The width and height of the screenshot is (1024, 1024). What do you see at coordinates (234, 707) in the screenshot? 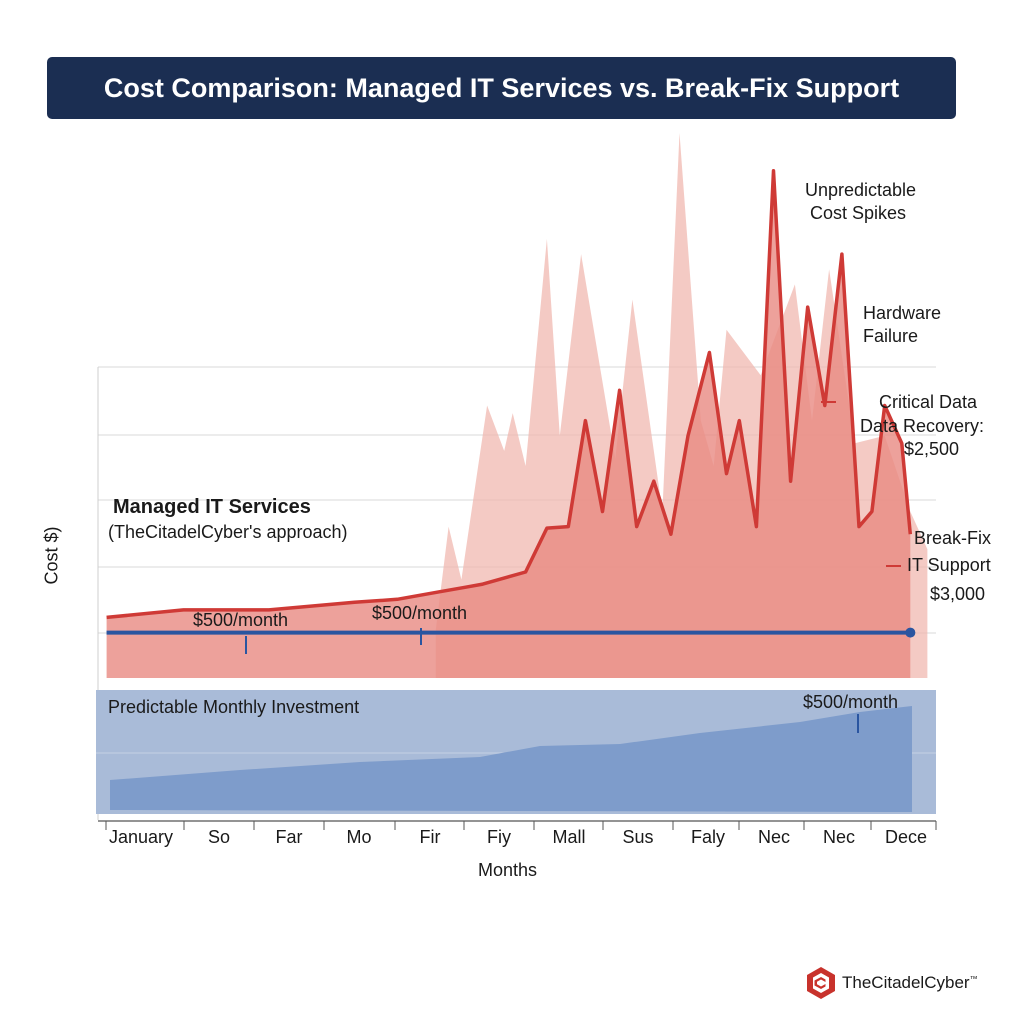
I see `predictable-investment-label: Predictable Monthly Investment` at bounding box center [234, 707].